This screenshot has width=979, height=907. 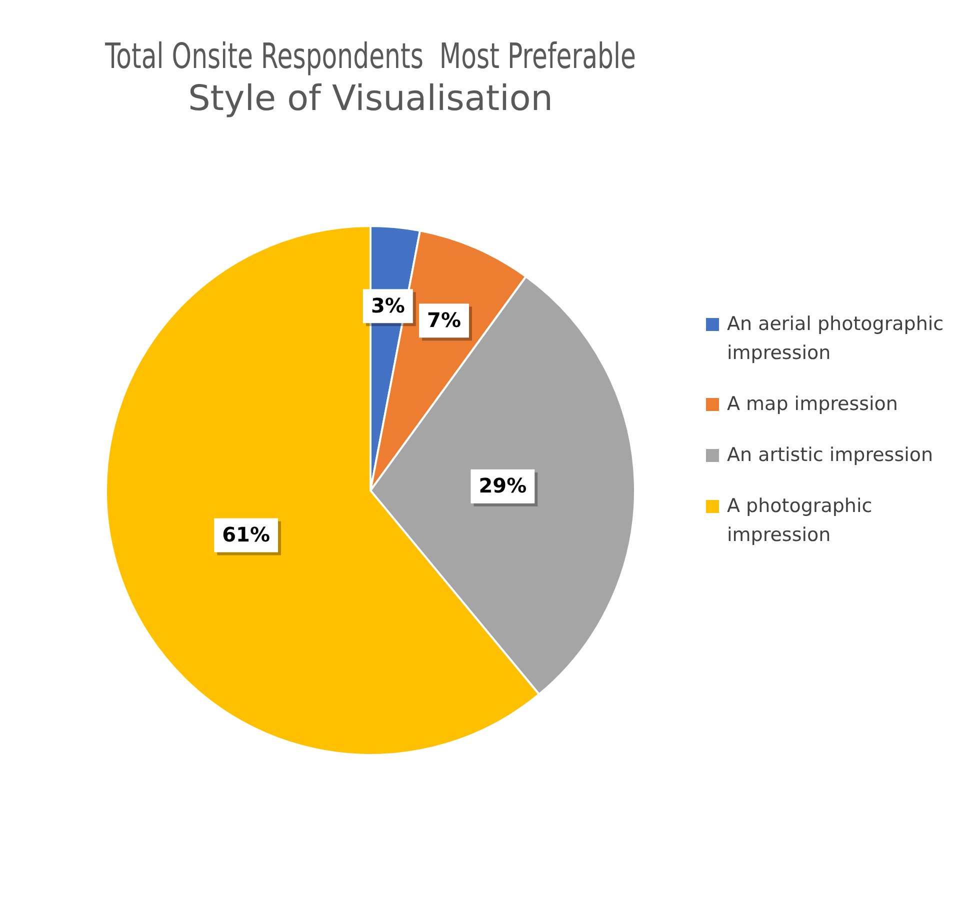 I want to click on legend-label: An aerial photographic impression, so click(x=836, y=339).